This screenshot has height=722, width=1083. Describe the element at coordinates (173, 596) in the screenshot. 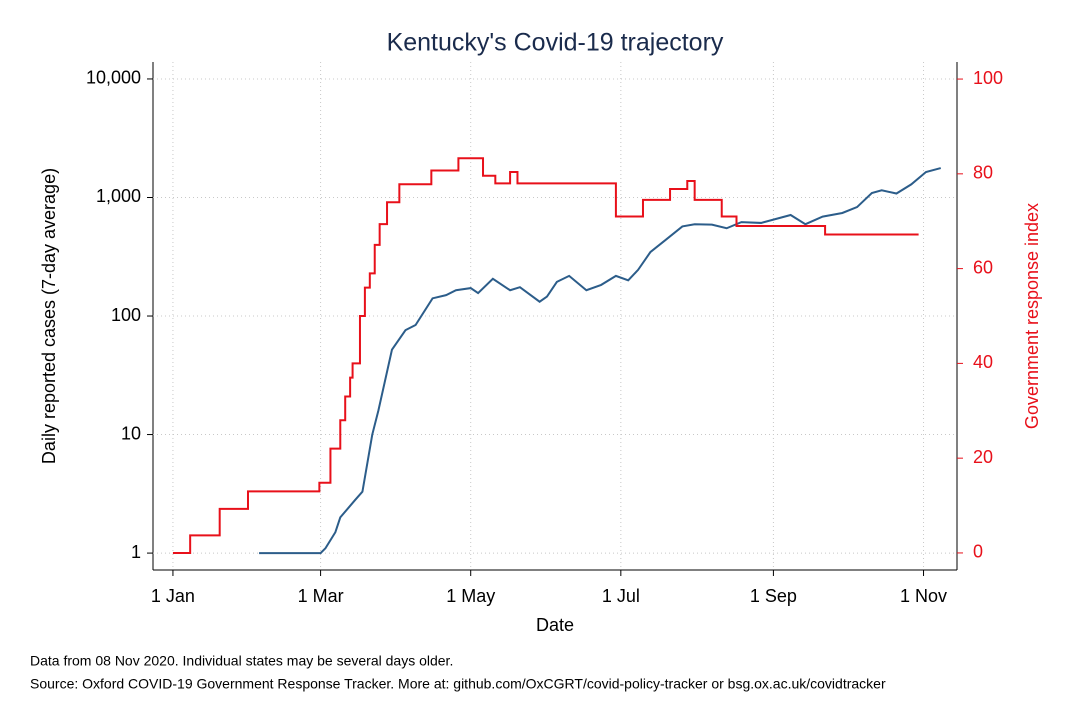

I see `x-tick-label: 1 Jan` at that location.